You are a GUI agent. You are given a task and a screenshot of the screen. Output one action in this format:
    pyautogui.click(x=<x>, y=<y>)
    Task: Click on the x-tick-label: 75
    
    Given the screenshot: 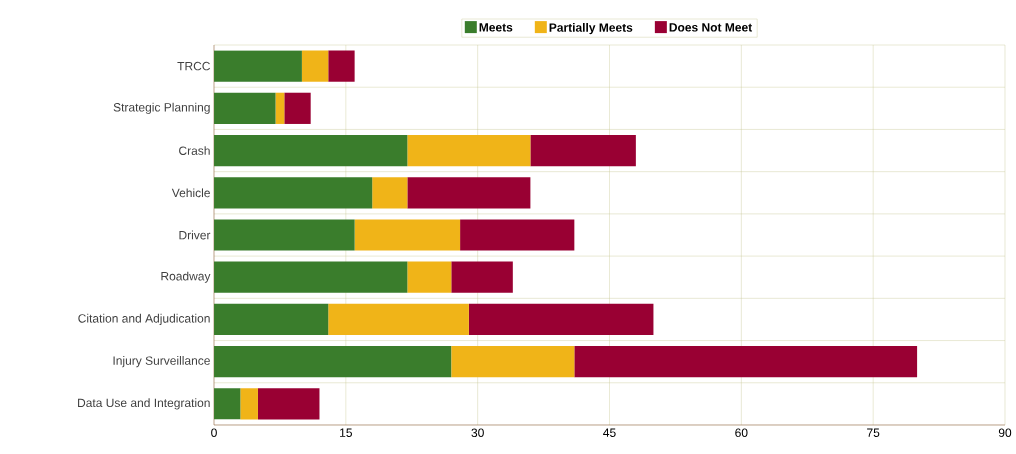 What is the action you would take?
    pyautogui.click(x=873, y=432)
    